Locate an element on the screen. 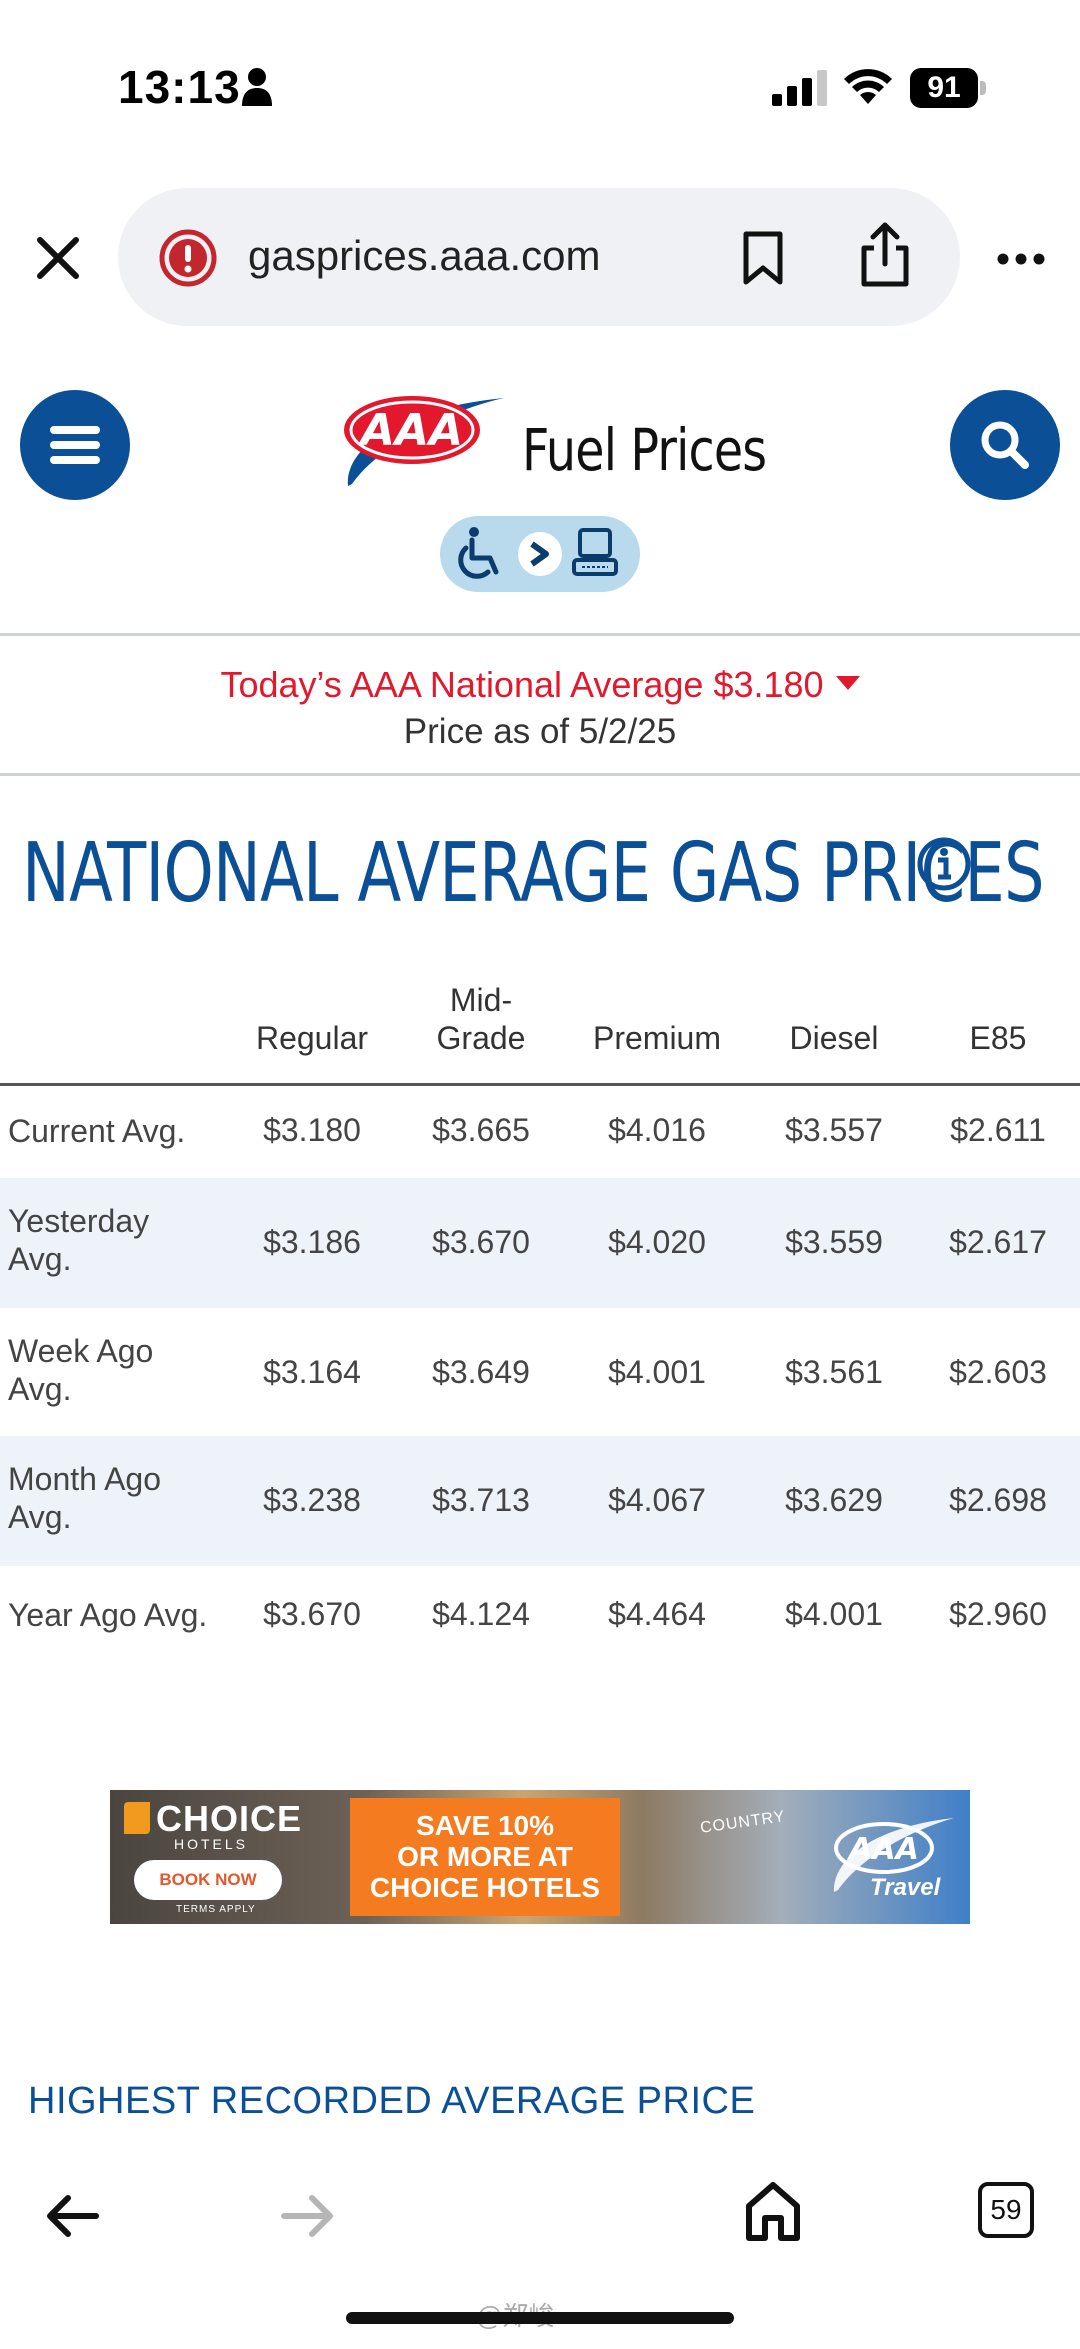 The image size is (1080, 2349). row-label: Week Ago Avg. is located at coordinates (81, 1370).